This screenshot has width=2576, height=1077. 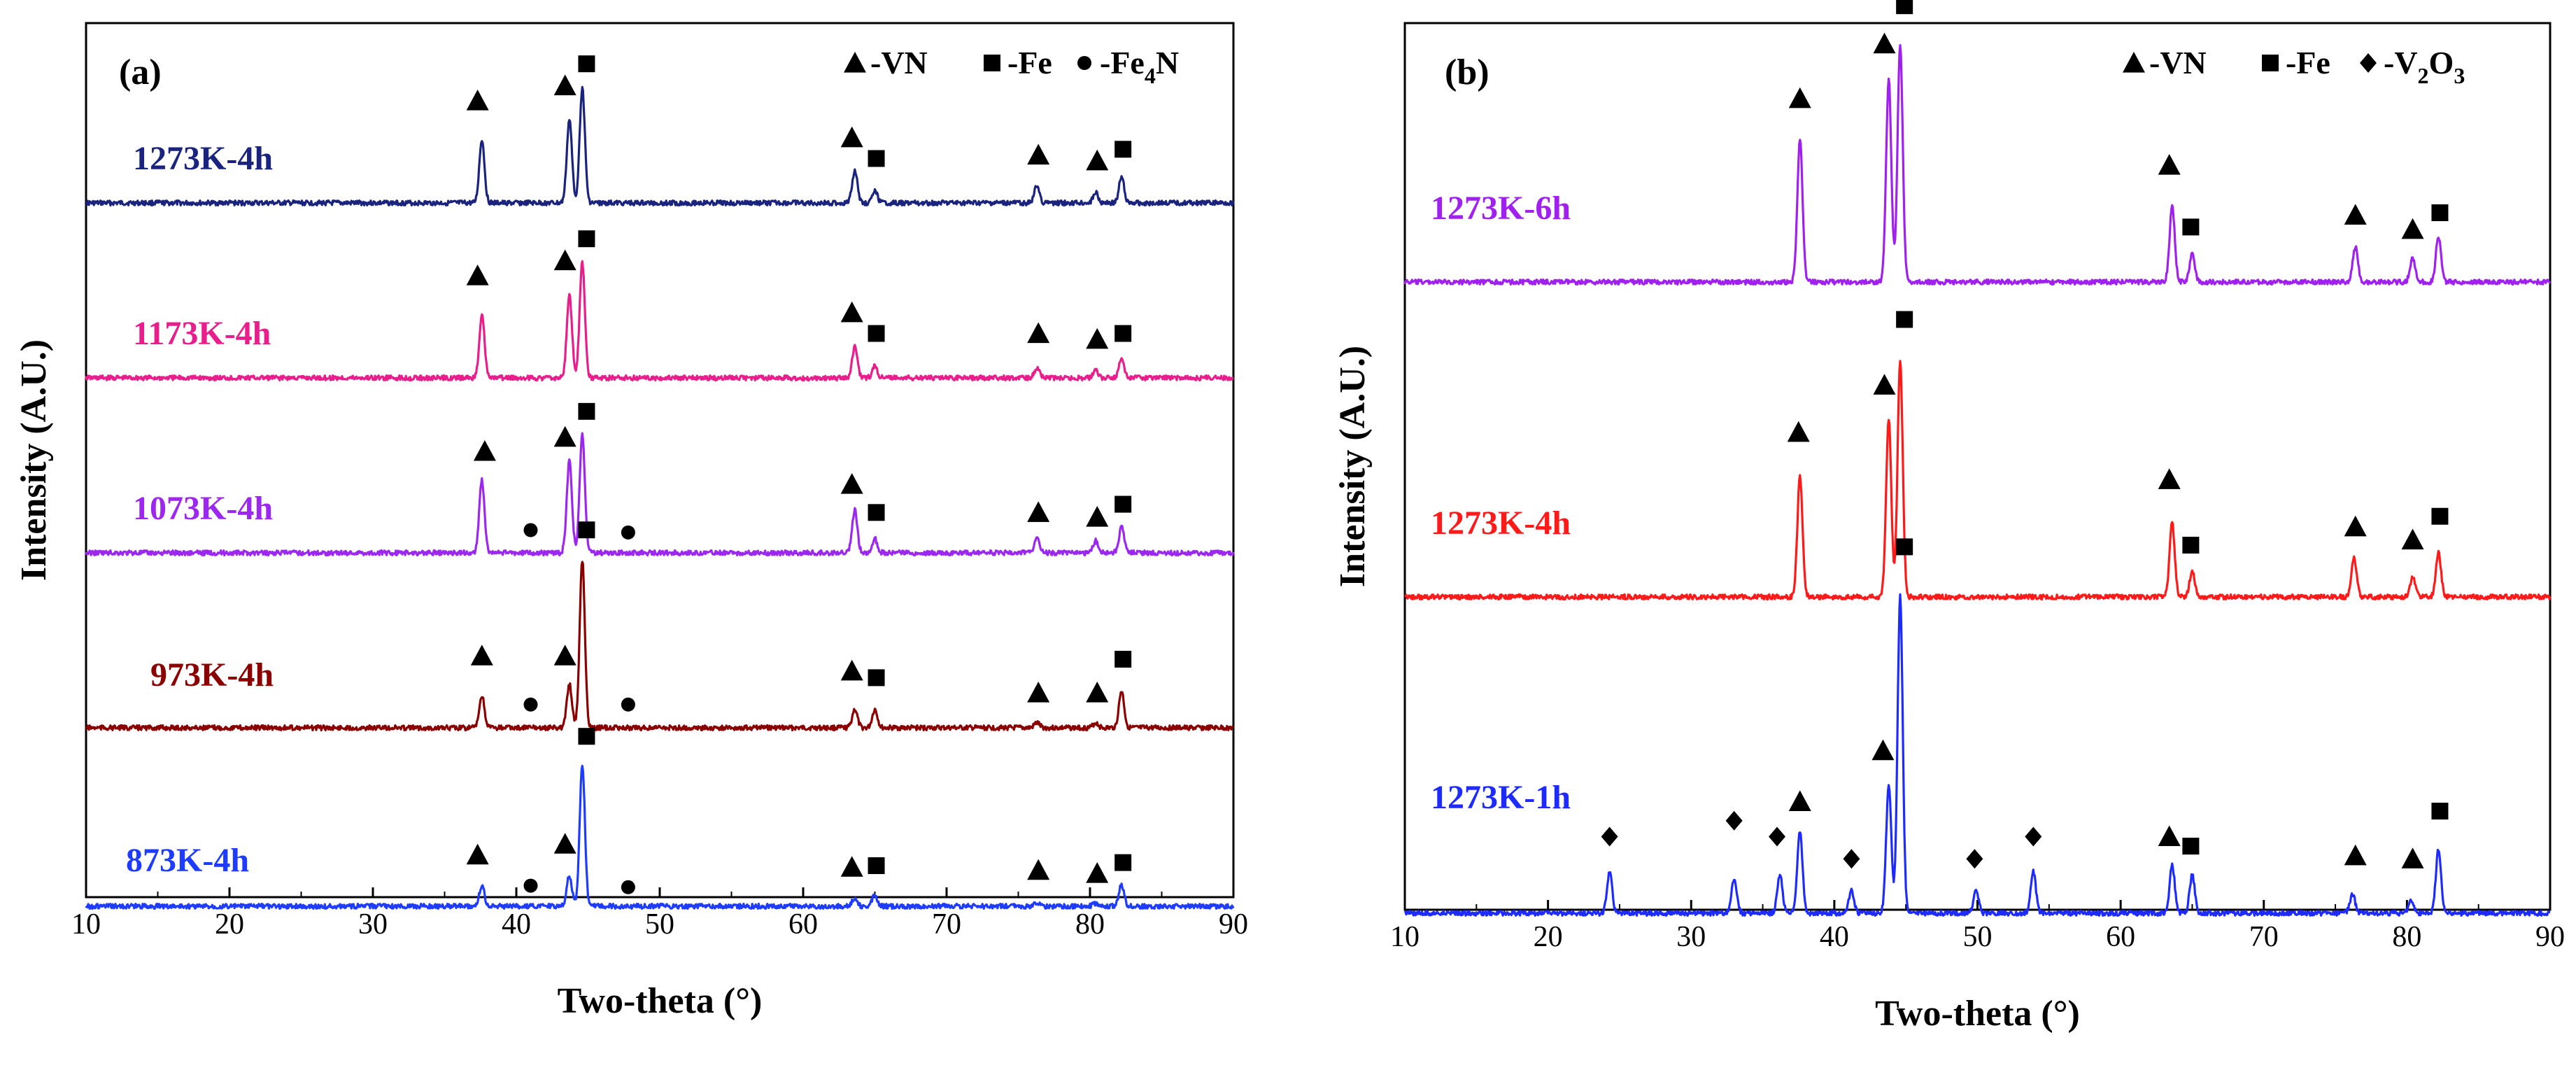 What do you see at coordinates (34, 460) in the screenshot?
I see `y-axis-label: Intensity (A.U.)` at bounding box center [34, 460].